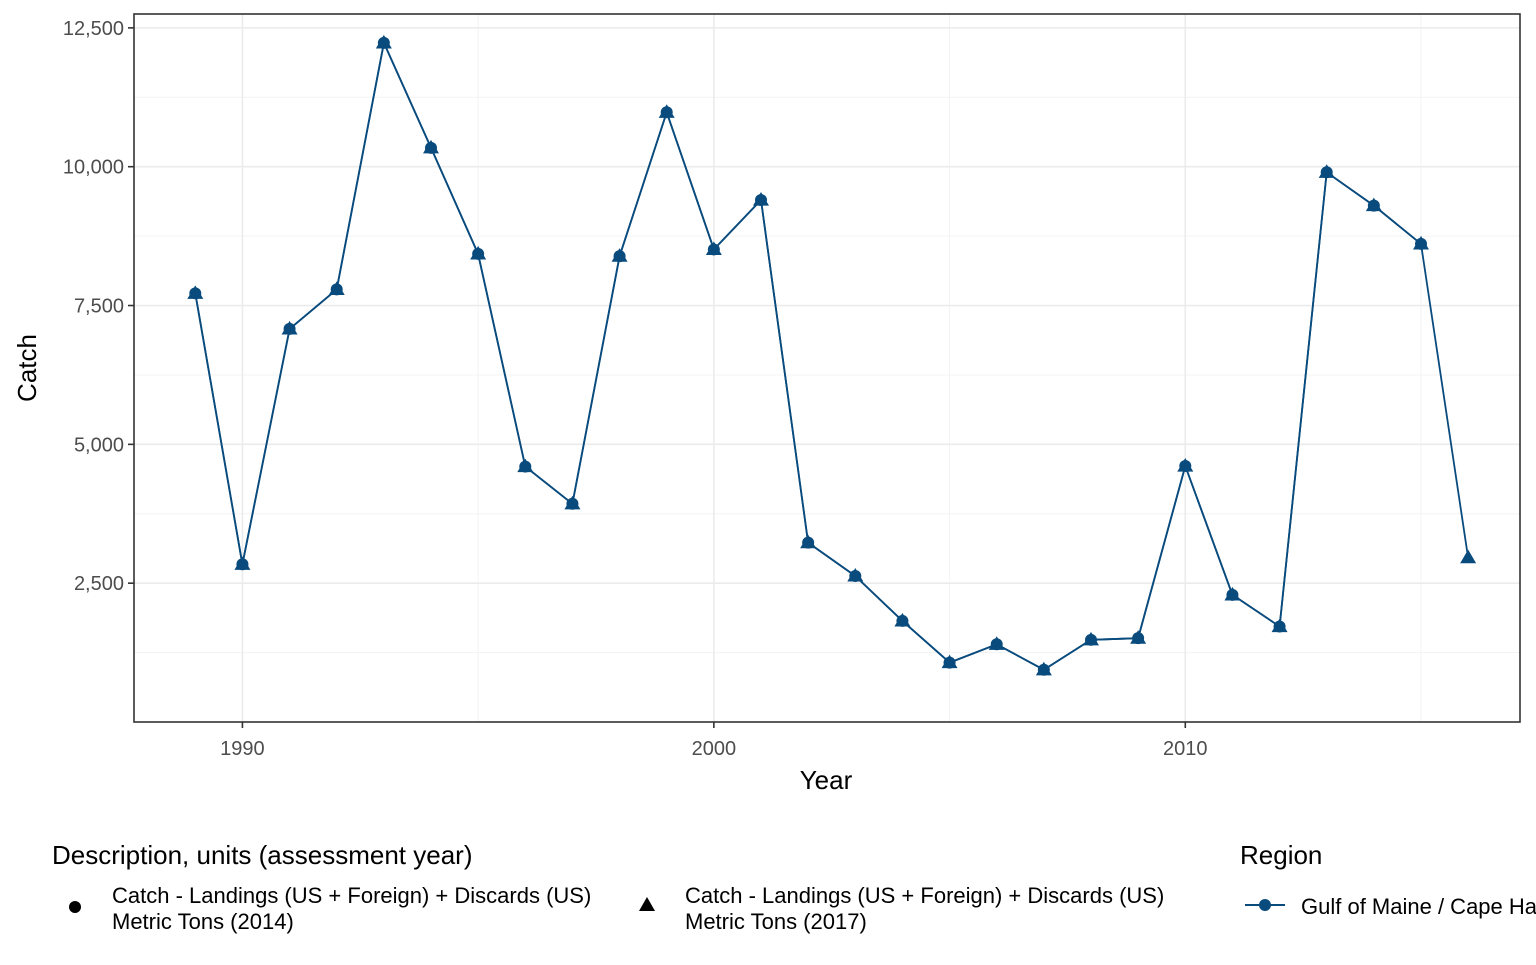 The image size is (1536, 965). Describe the element at coordinates (75, 907) in the screenshot. I see `legend-circle-icon` at that location.